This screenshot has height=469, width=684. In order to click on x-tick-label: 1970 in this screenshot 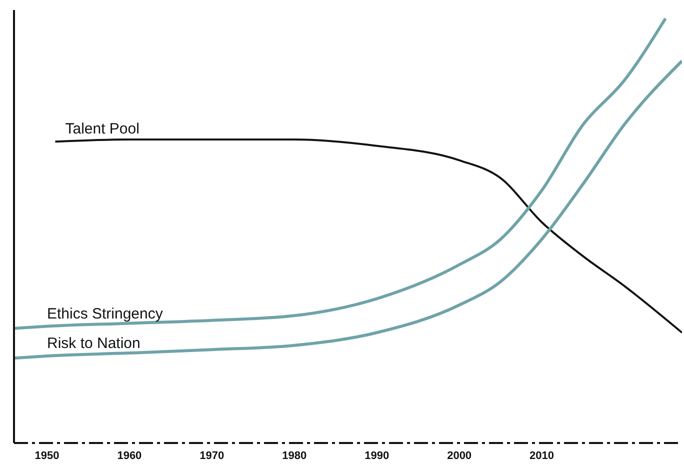, I will do `click(212, 456)`.